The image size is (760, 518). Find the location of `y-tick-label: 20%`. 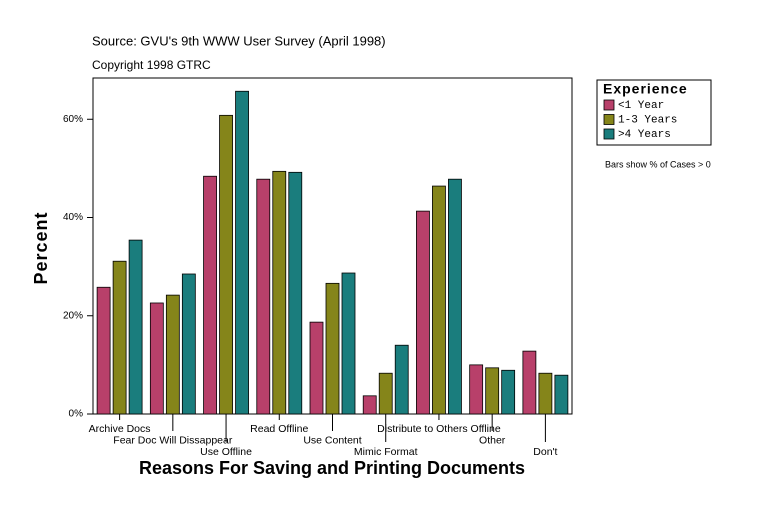

y-tick-label: 20% is located at coordinates (73, 315).